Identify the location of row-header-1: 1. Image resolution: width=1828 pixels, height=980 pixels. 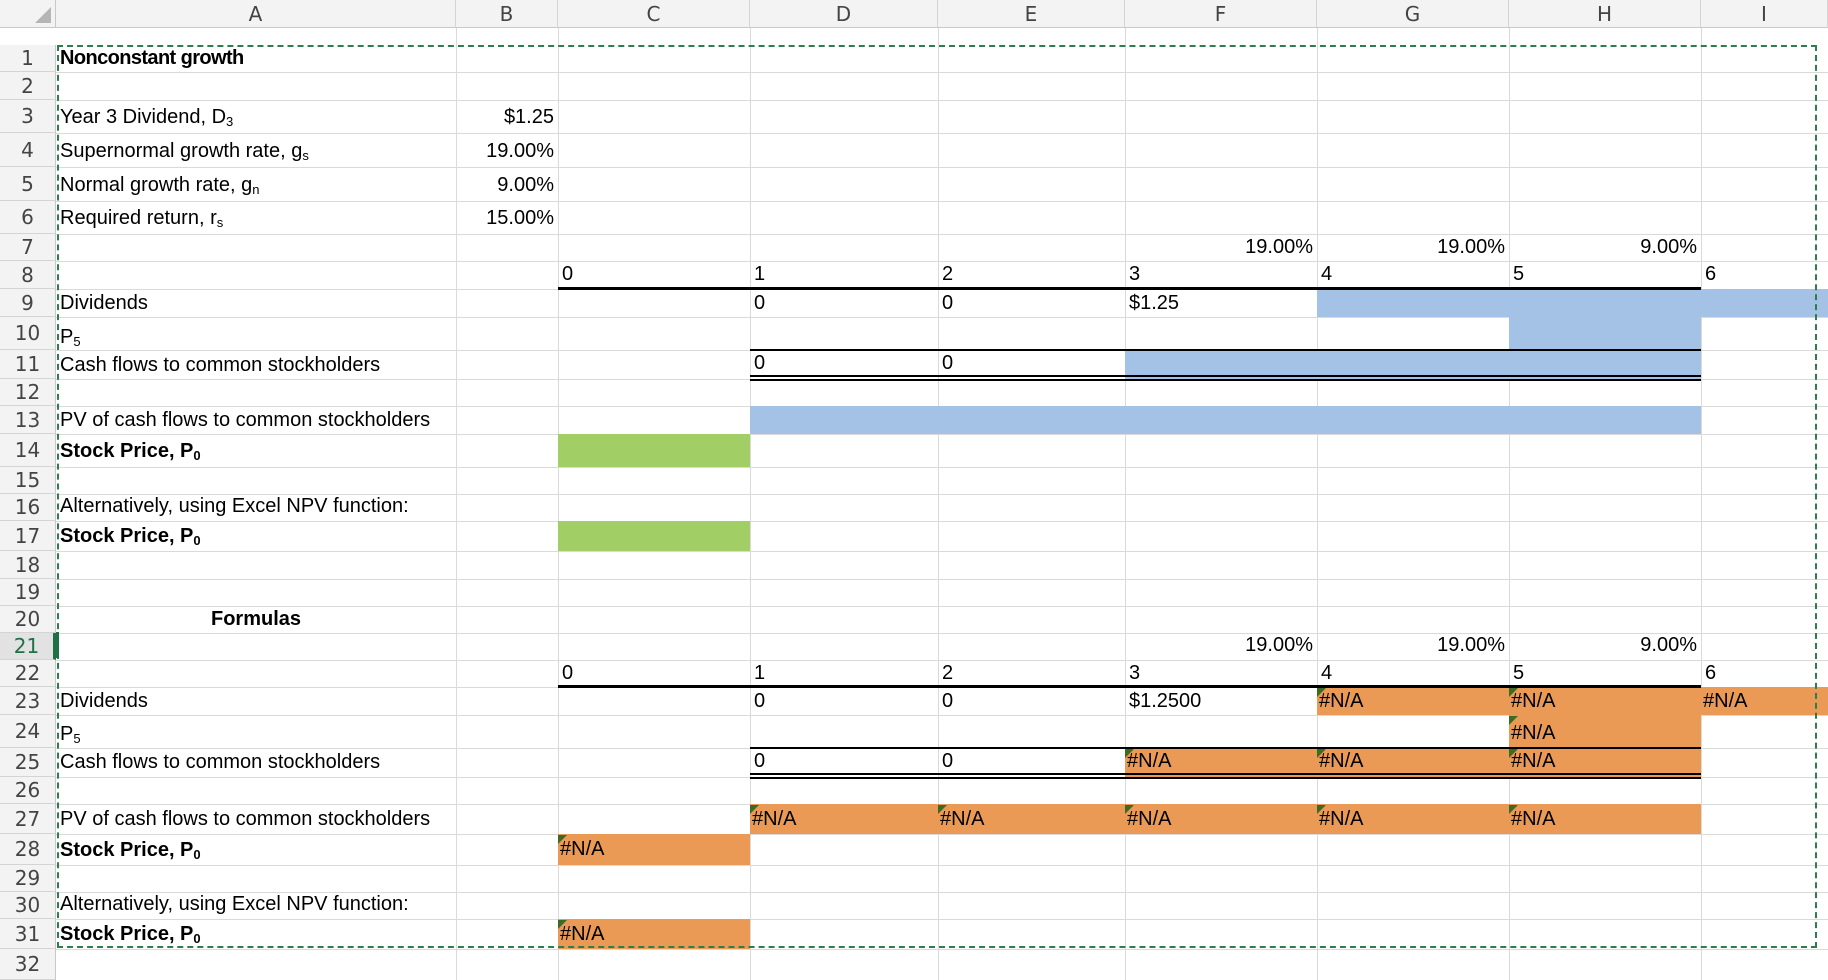
(28, 58).